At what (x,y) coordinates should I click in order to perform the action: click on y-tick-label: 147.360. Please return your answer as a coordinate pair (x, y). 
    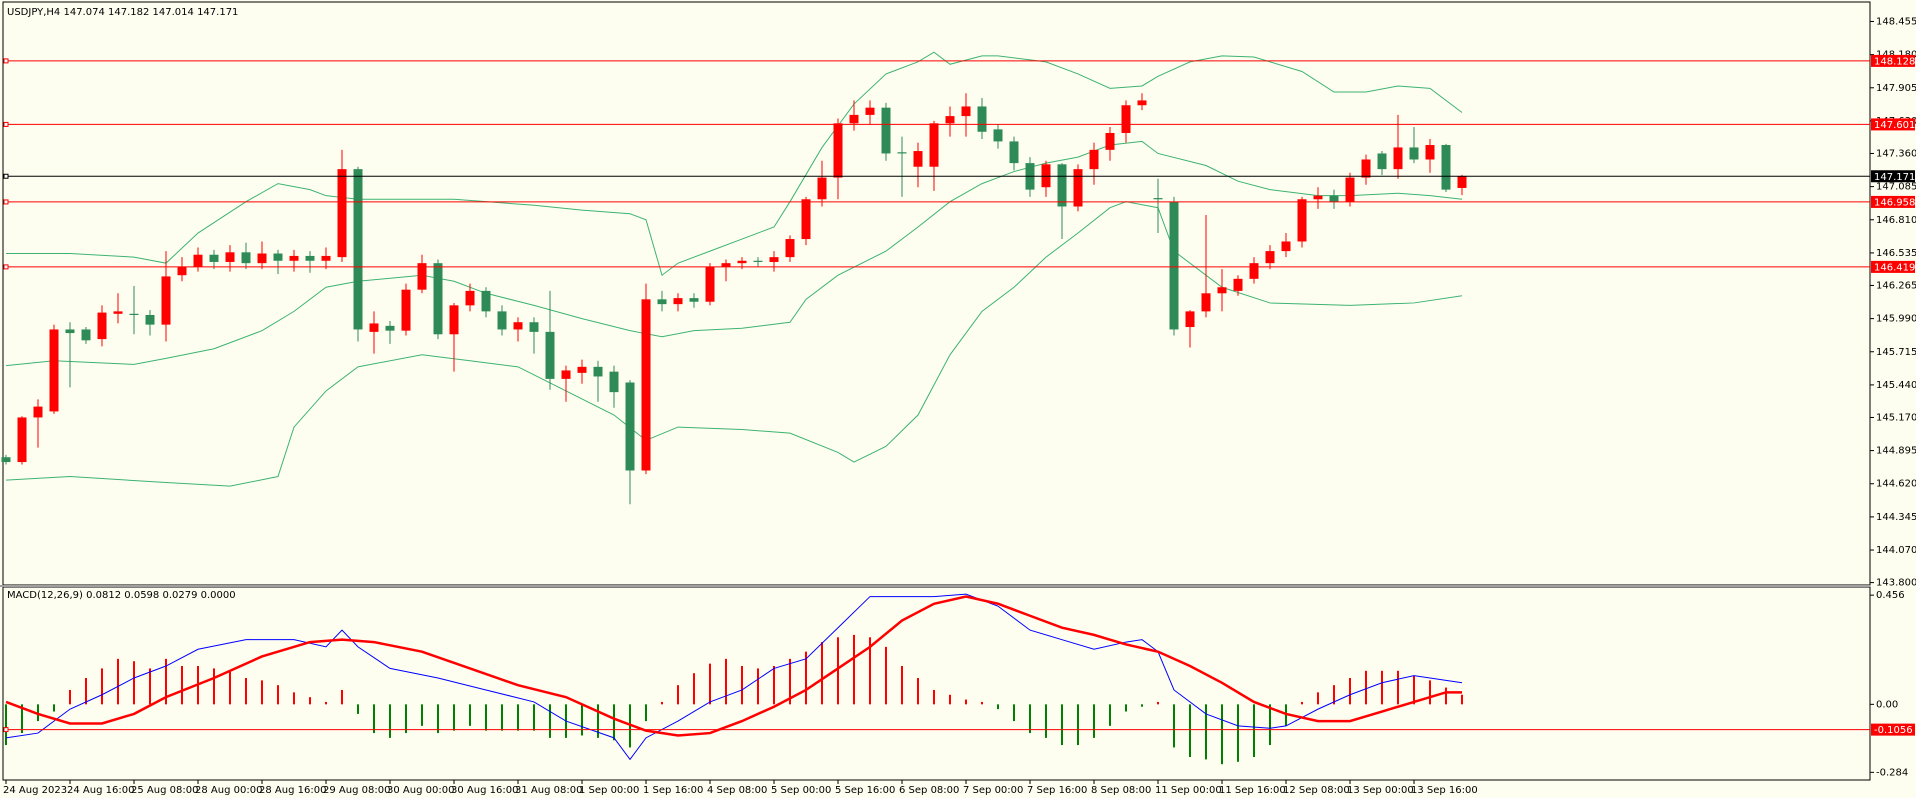
    Looking at the image, I should click on (1896, 153).